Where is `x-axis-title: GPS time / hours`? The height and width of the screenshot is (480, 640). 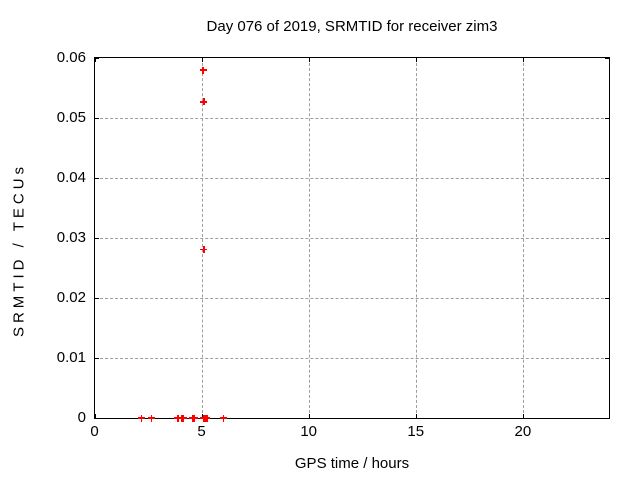
x-axis-title: GPS time / hours is located at coordinates (352, 463).